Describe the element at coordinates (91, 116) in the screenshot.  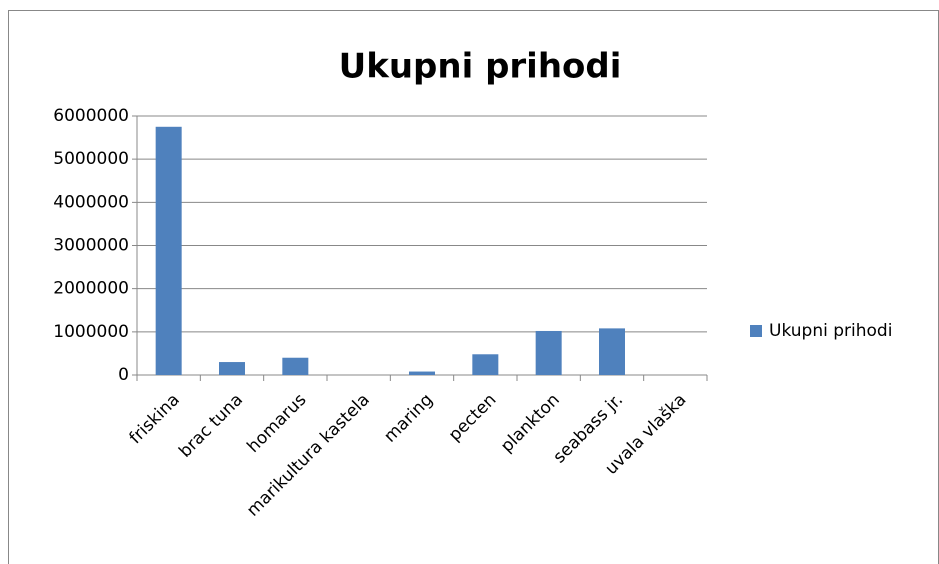
I see `y-tick-label: 6000000` at that location.